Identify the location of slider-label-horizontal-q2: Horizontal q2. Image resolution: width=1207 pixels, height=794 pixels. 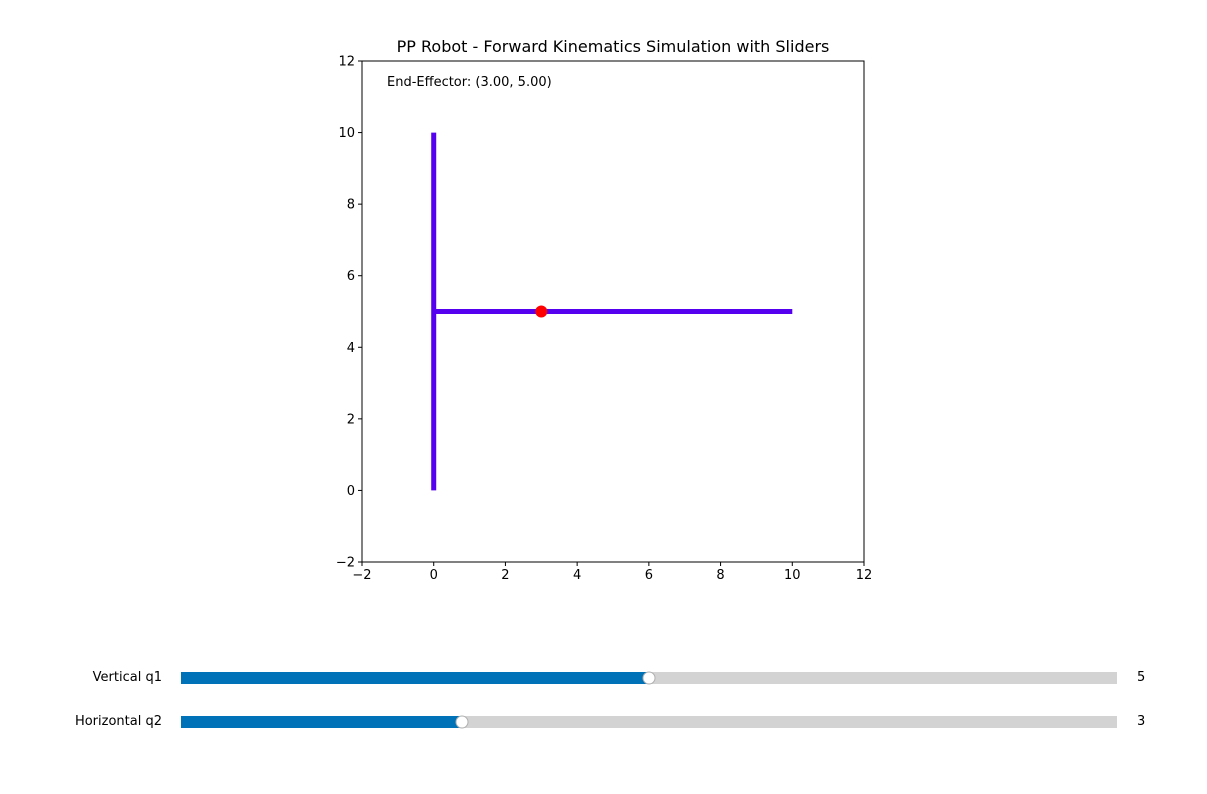
(118, 721).